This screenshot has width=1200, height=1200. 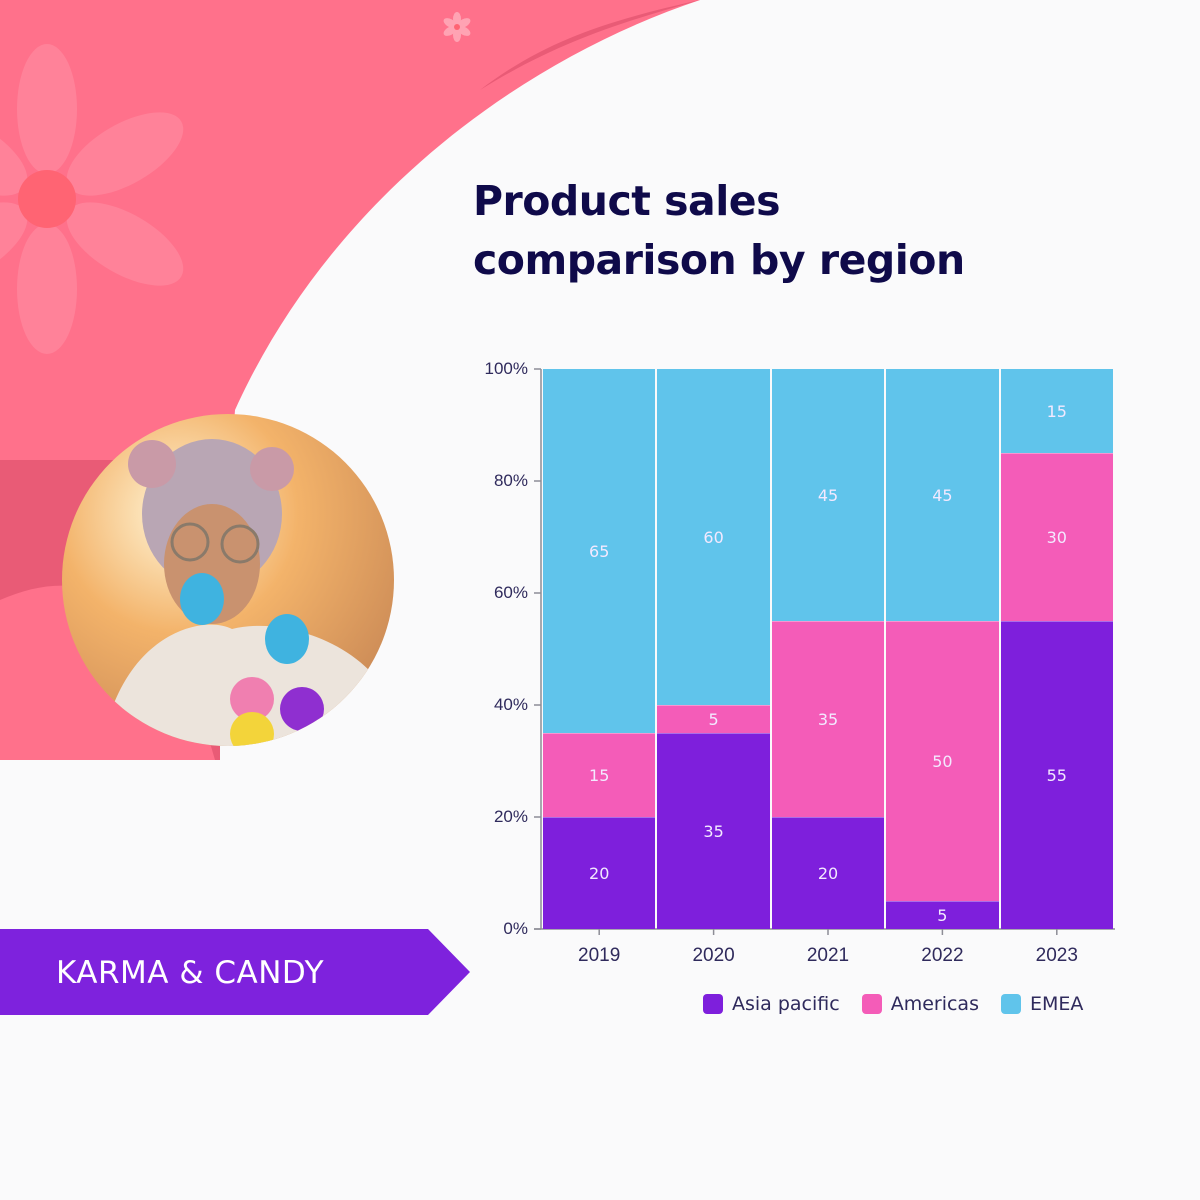 I want to click on bar-segment-americas-2022: 50, so click(x=942, y=761).